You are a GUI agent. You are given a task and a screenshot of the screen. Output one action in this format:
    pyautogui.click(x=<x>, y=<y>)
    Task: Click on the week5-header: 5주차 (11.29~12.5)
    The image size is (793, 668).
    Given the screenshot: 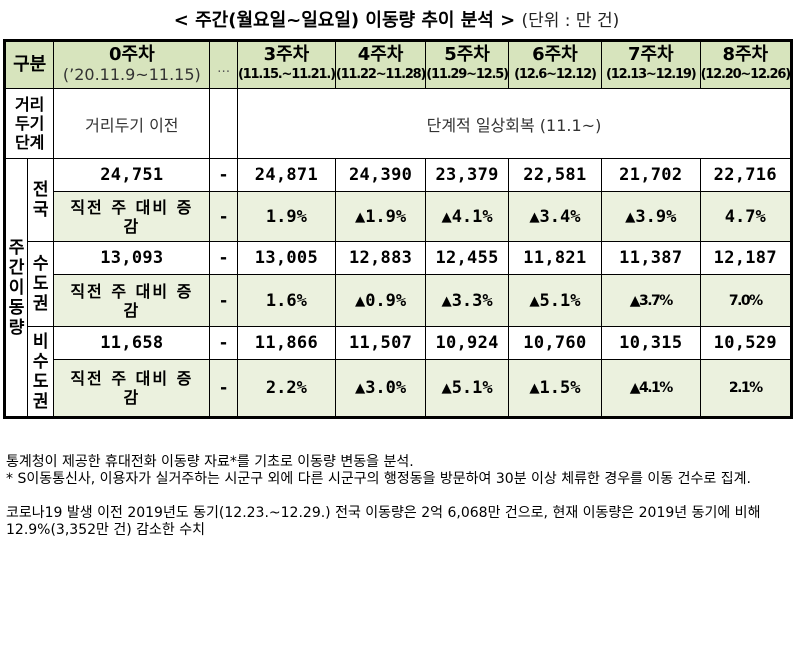 What is the action you would take?
    pyautogui.click(x=467, y=64)
    